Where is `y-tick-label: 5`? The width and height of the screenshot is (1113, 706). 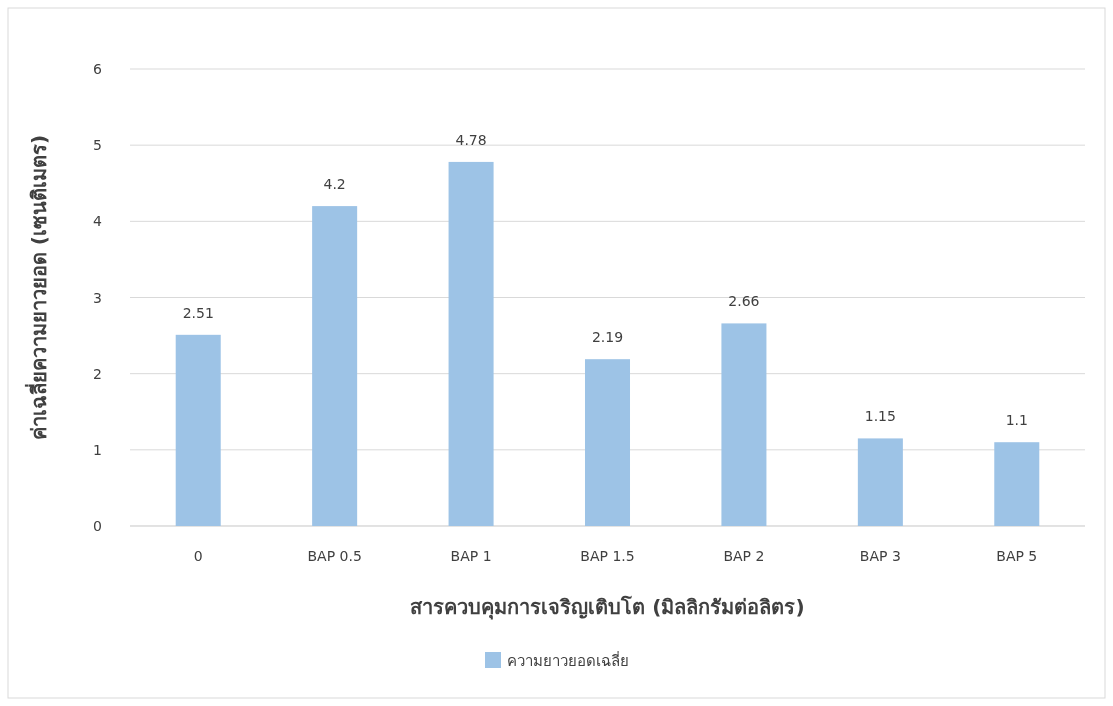 y-tick-label: 5 is located at coordinates (97, 145).